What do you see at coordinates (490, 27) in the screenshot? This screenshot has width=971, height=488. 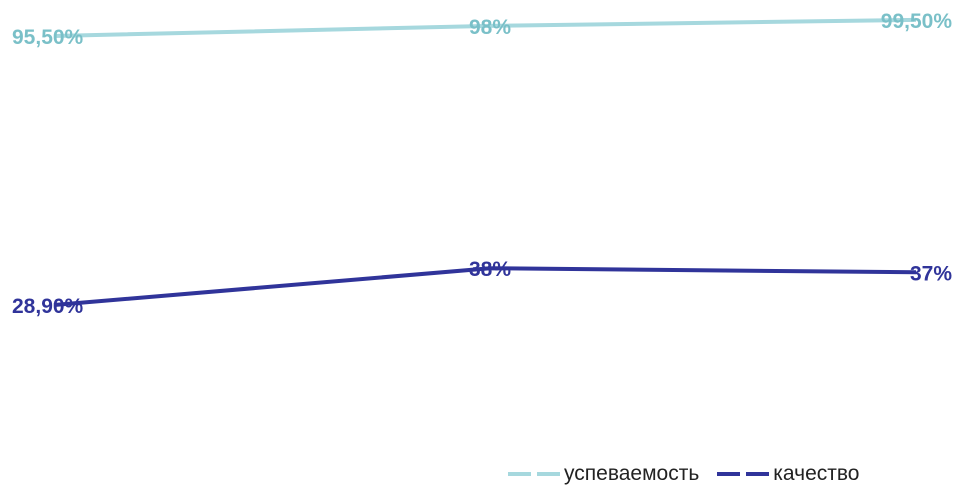 I see `data-label-series-1-point-2: 98%` at bounding box center [490, 27].